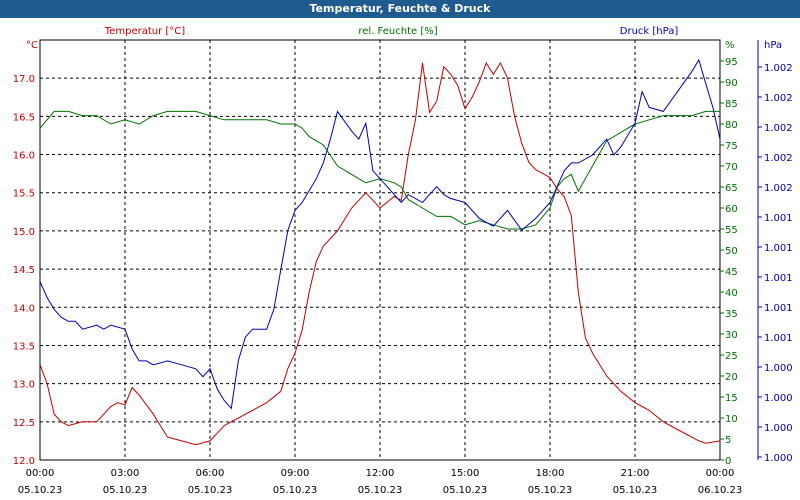  What do you see at coordinates (731, 398) in the screenshot?
I see `y-right-humidity-tick-label: 15` at bounding box center [731, 398].